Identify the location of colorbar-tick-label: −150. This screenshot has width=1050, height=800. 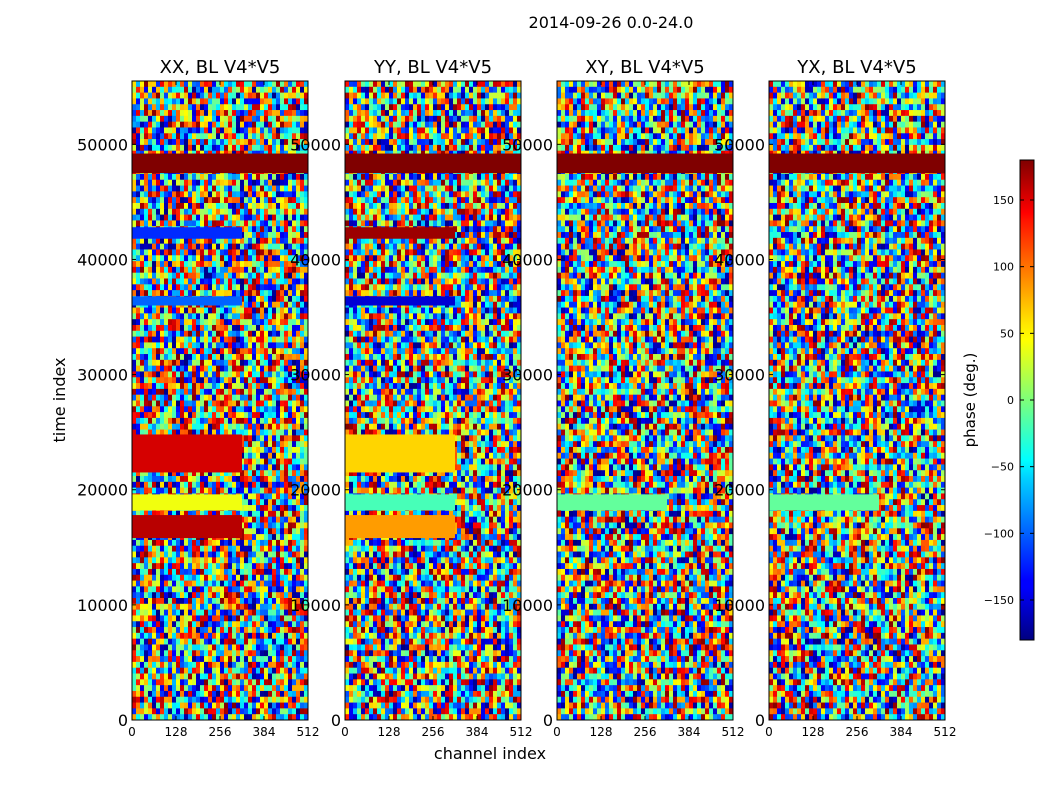
(999, 600).